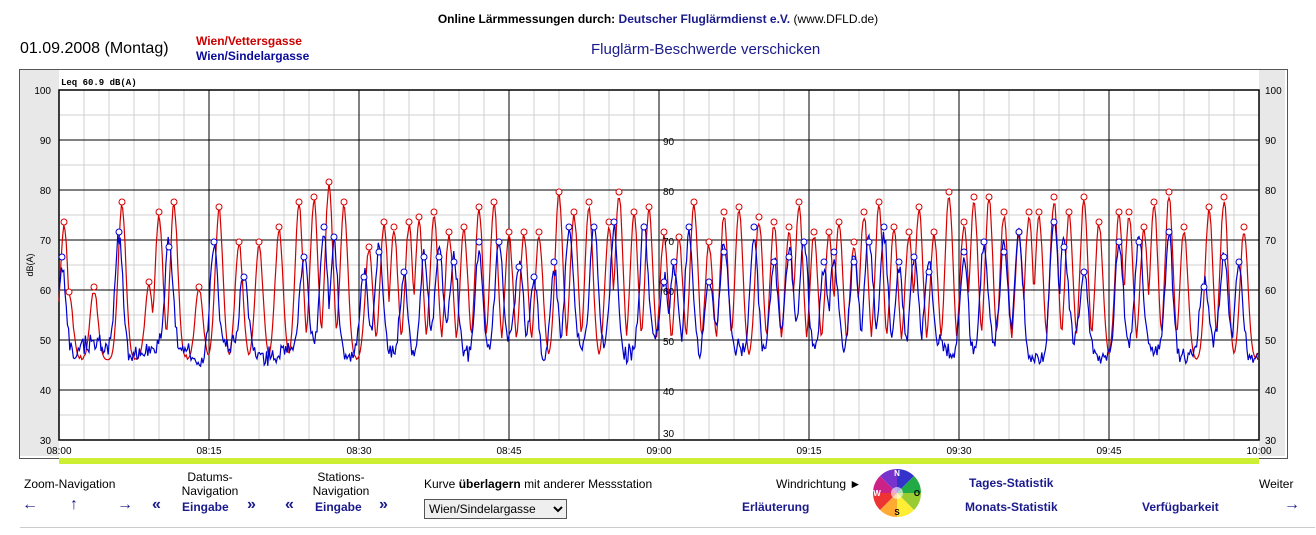  Describe the element at coordinates (1011, 507) in the screenshot. I see `monthly-stats-link: Monats-Statistik` at that location.